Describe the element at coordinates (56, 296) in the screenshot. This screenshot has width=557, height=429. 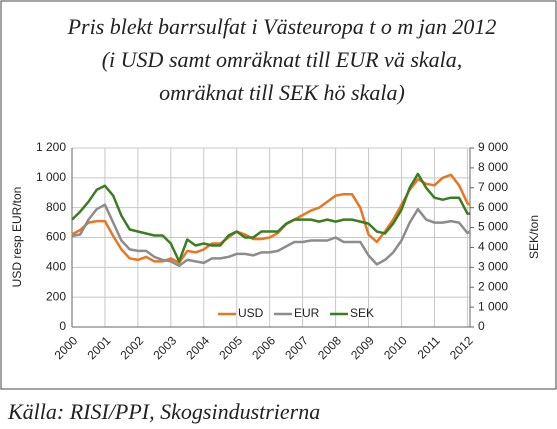
I see `y-tick-label: 200` at that location.